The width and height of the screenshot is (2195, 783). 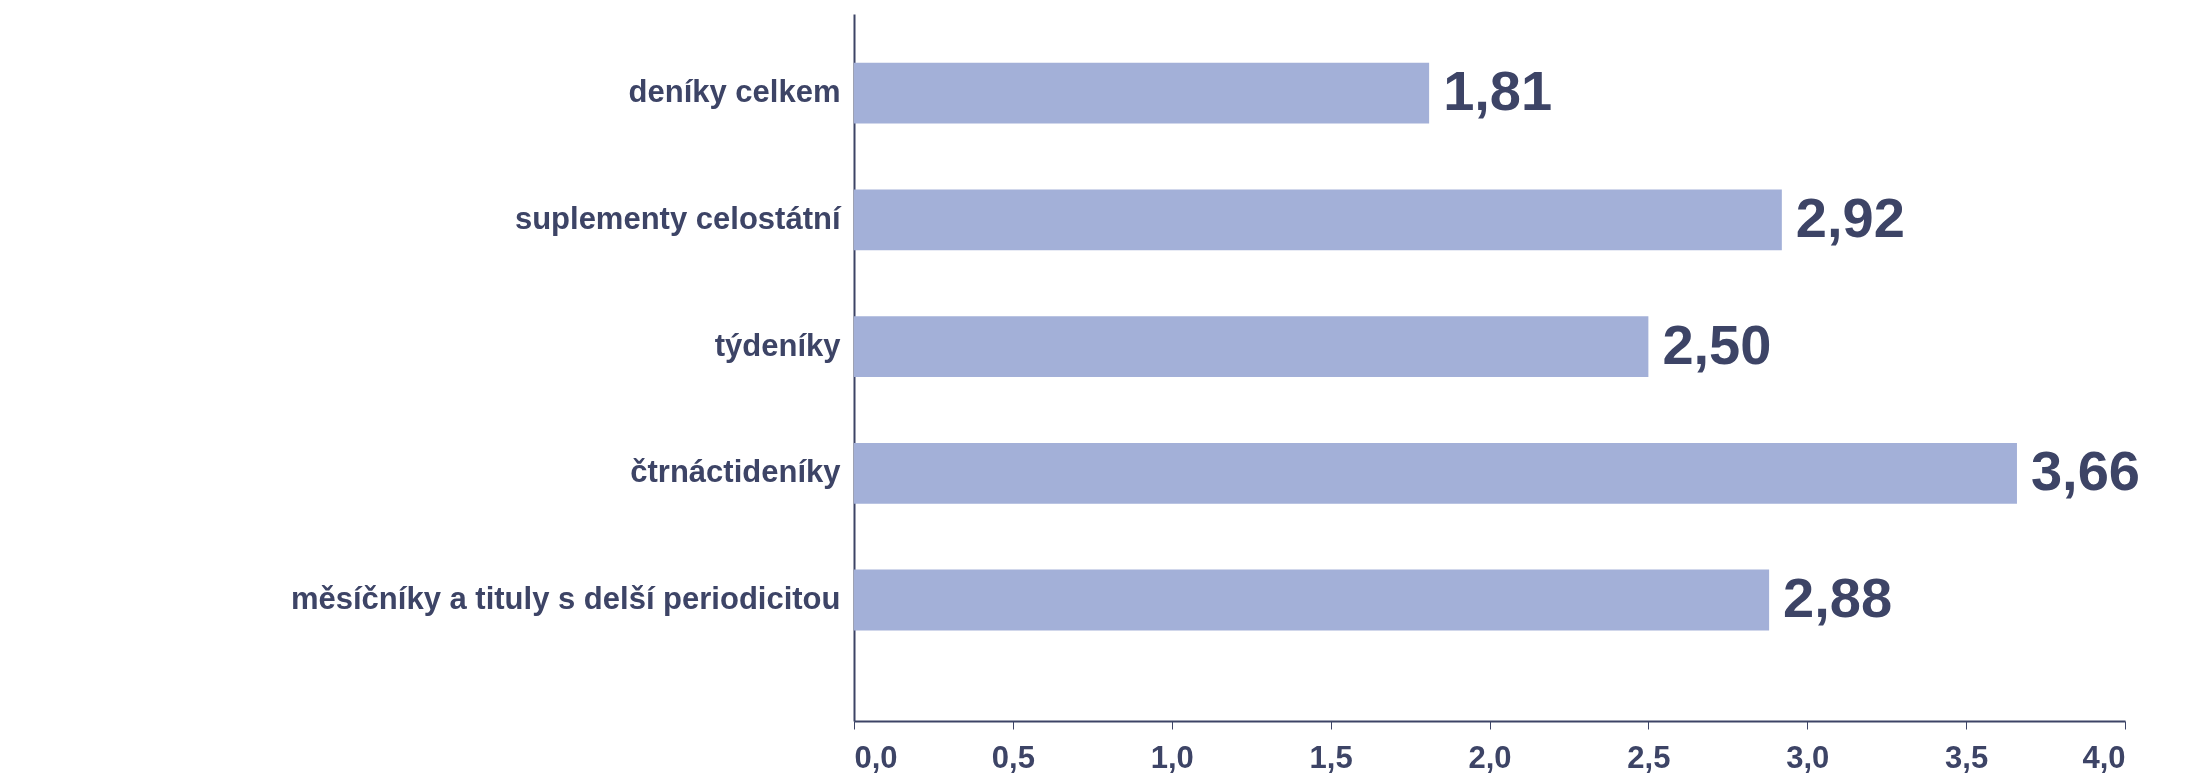 I want to click on data-label: 1,81, so click(x=1498, y=91).